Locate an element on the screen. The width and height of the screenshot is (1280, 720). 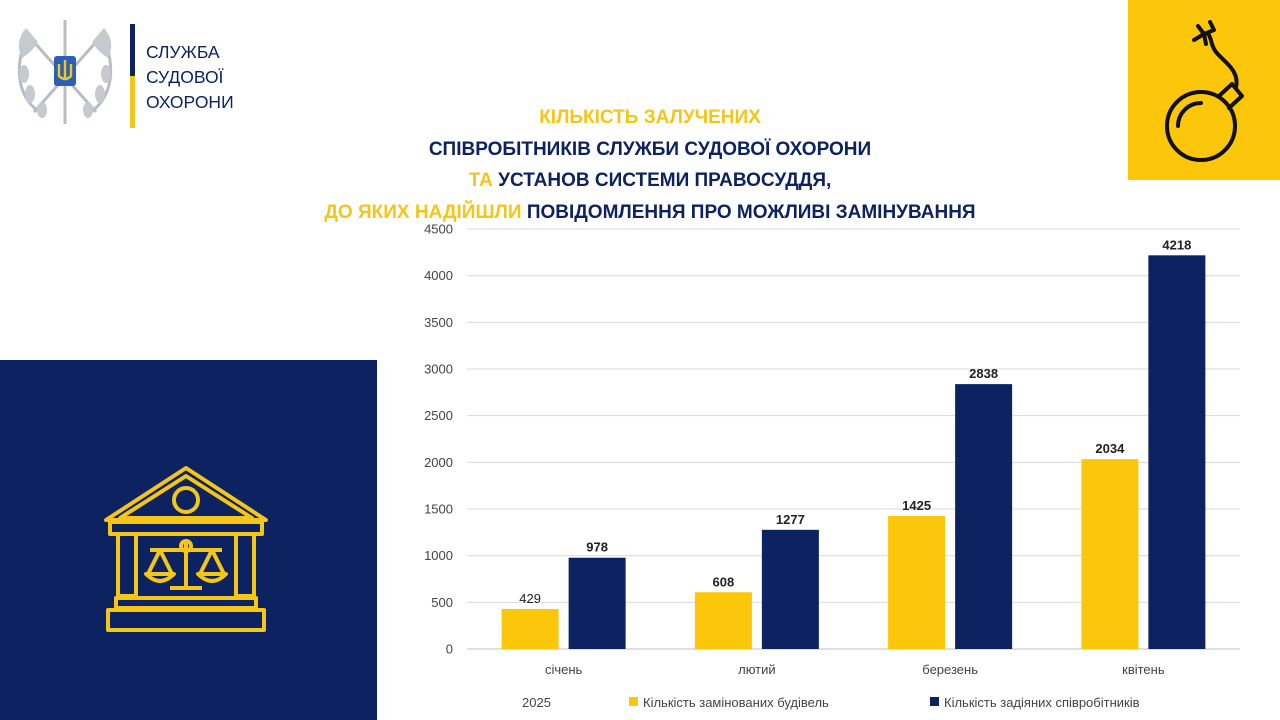
y-tick-label: 2000 is located at coordinates (438, 462).